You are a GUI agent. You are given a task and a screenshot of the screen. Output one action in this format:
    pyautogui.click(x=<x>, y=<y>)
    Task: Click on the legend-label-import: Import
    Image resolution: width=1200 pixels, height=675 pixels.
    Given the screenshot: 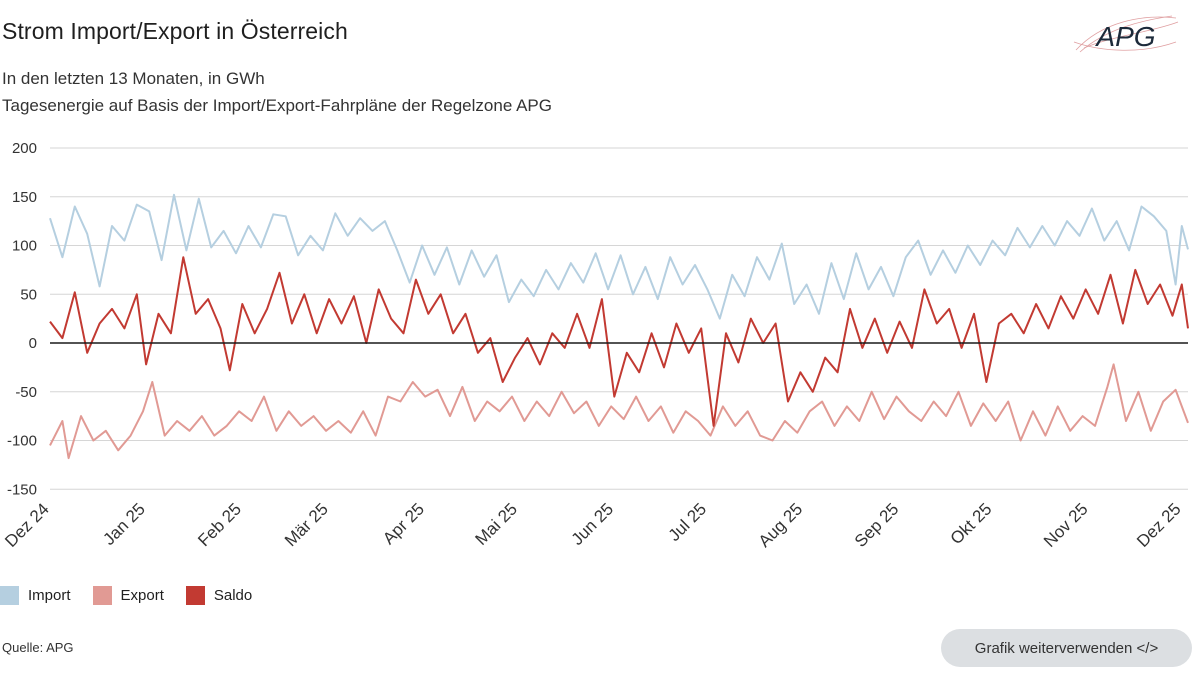 What is the action you would take?
    pyautogui.click(x=49, y=595)
    